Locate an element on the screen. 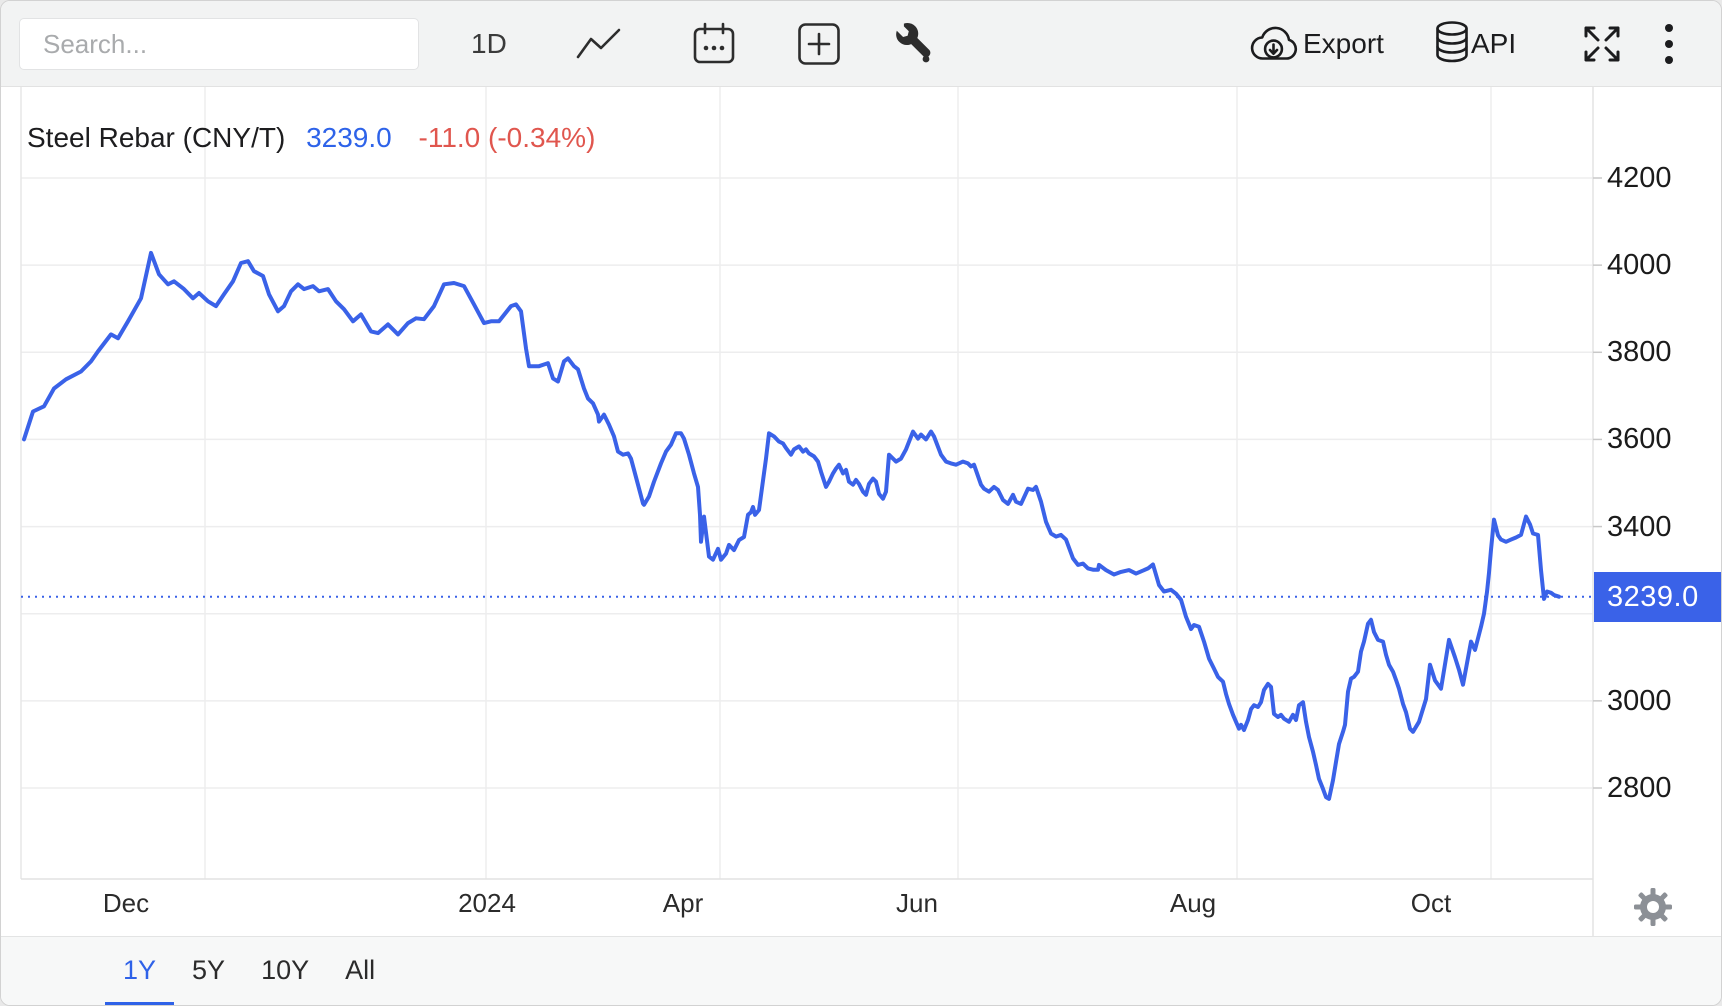 This screenshot has width=1722, height=1006. range-tab-1y: 1Y is located at coordinates (140, 971).